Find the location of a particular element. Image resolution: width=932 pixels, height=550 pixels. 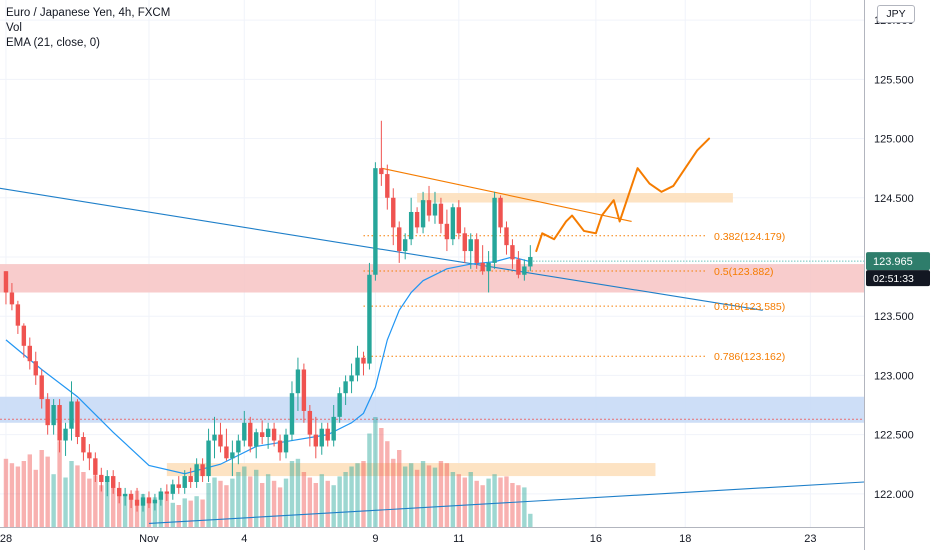

price-tick-label: 124.500 is located at coordinates (894, 199).